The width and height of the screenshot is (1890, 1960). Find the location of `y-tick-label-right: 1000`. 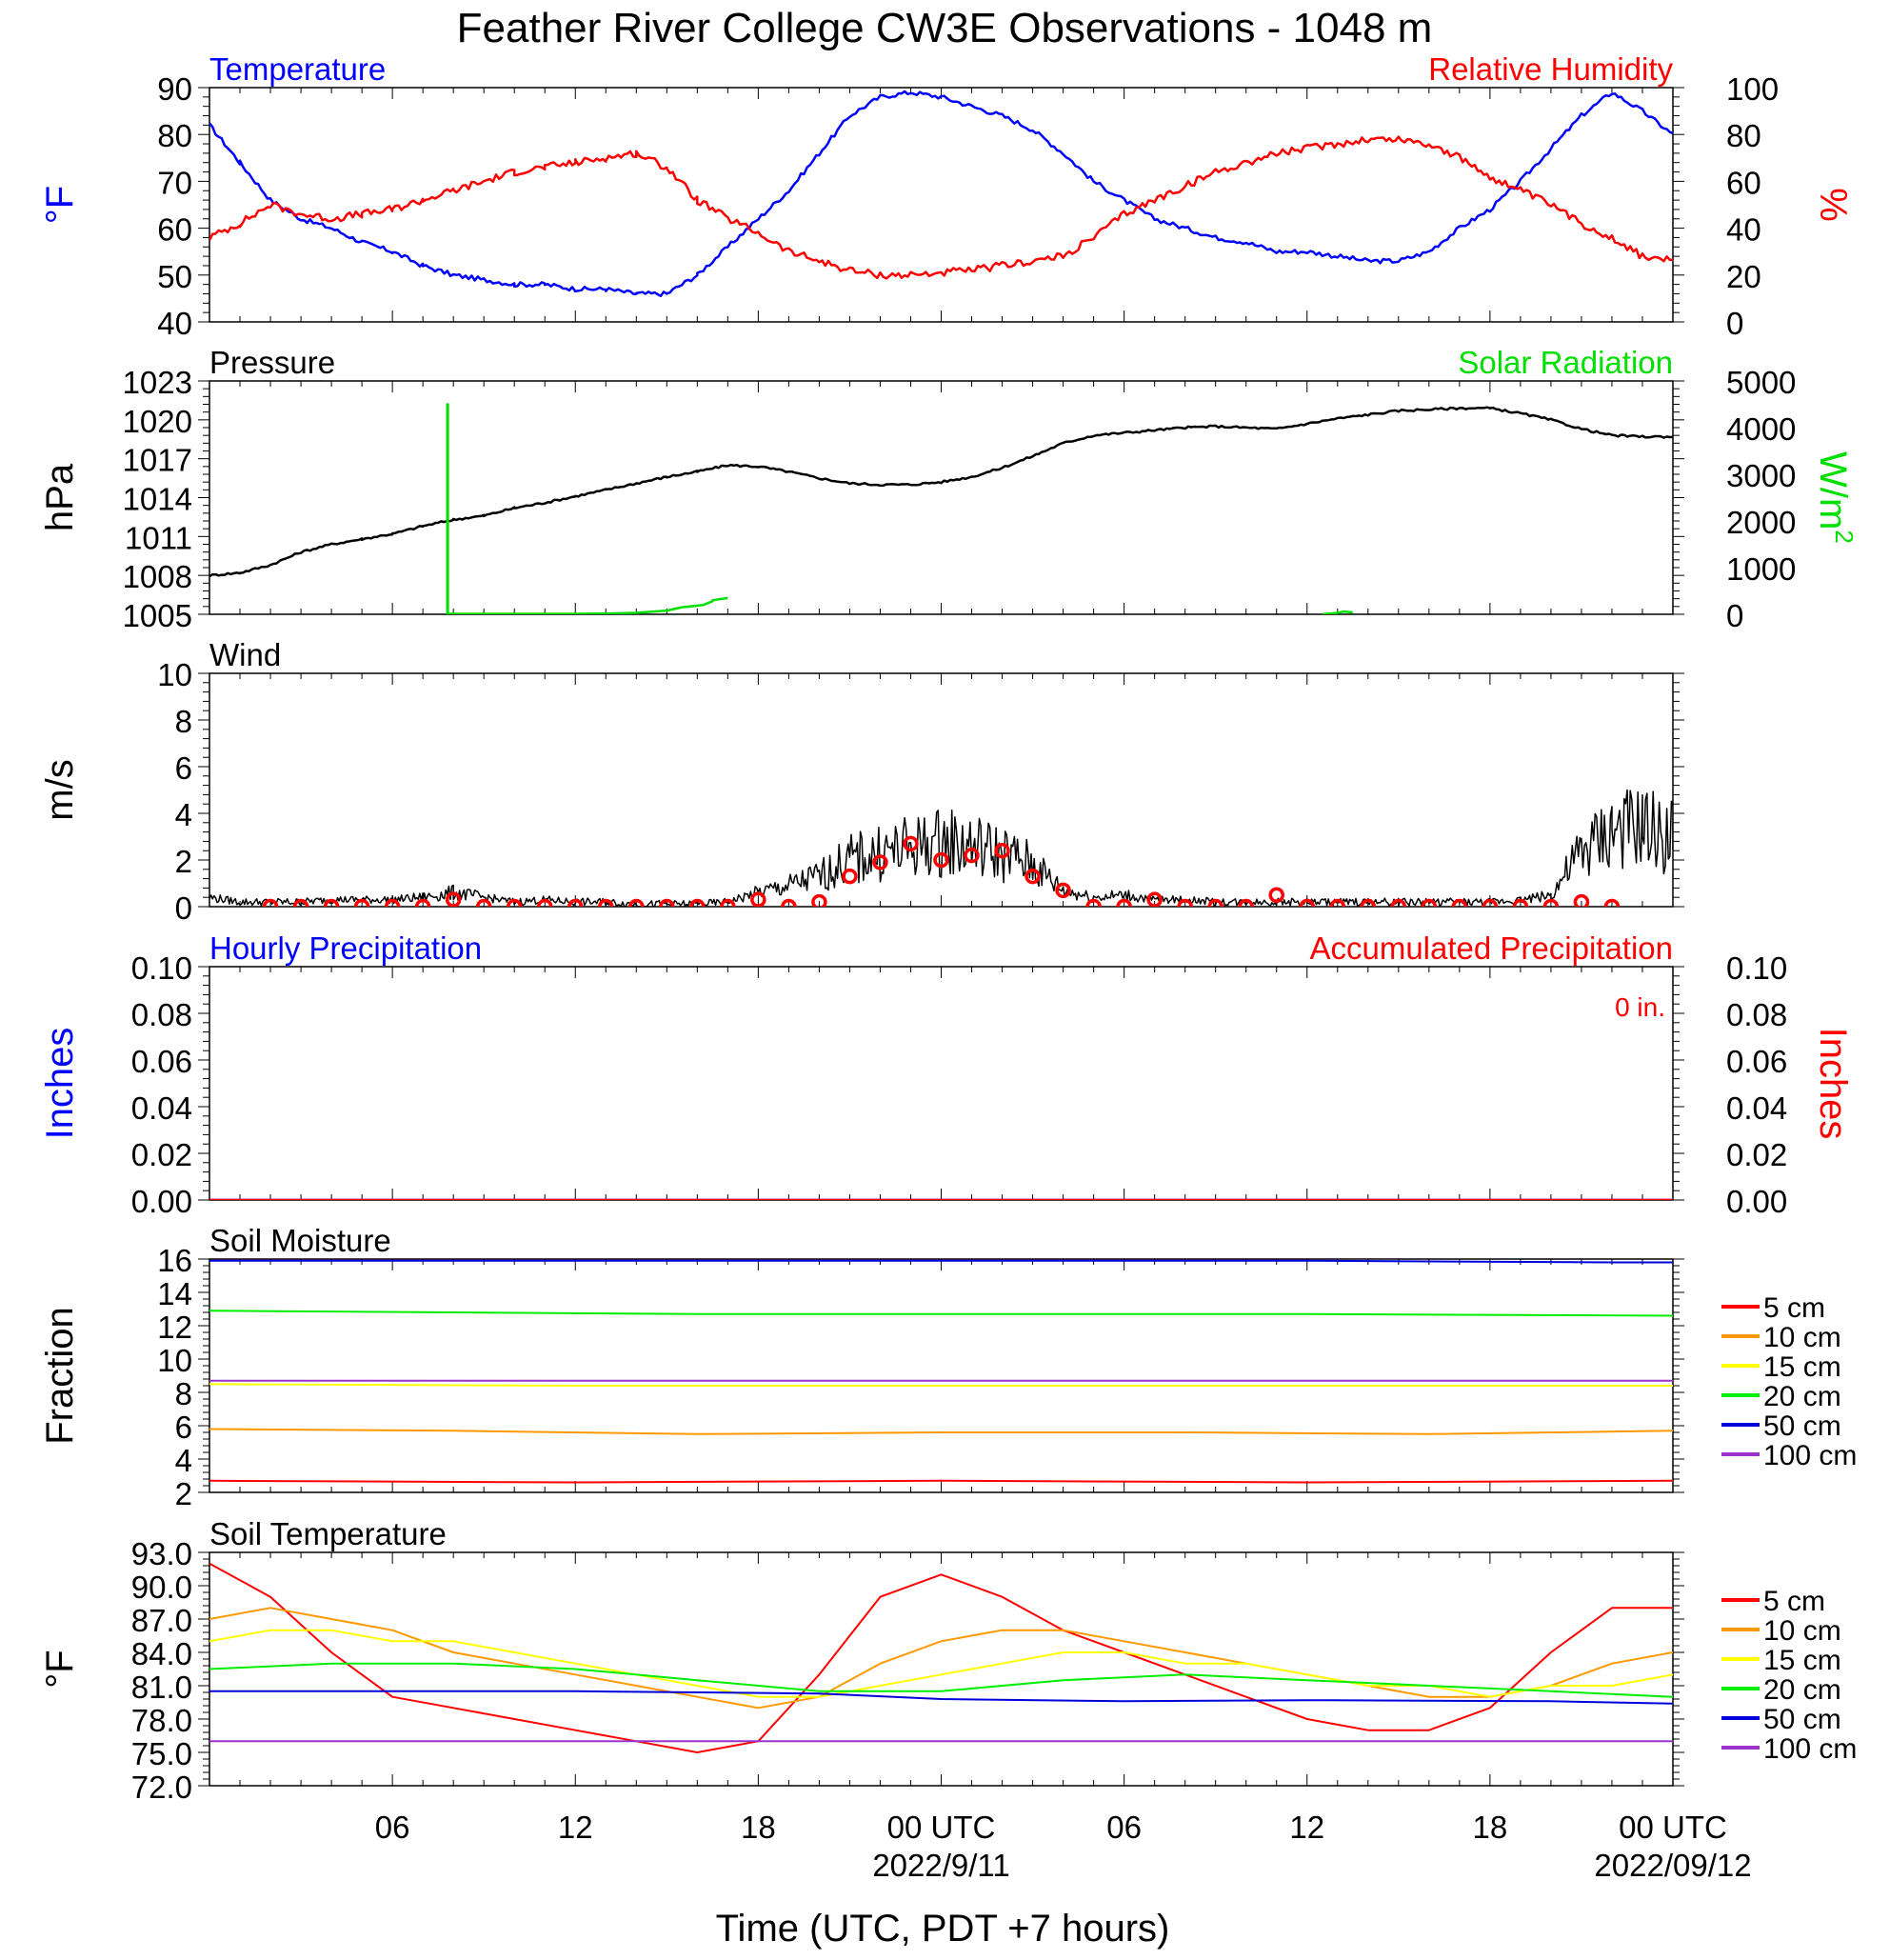

y-tick-label-right: 1000 is located at coordinates (1761, 569).